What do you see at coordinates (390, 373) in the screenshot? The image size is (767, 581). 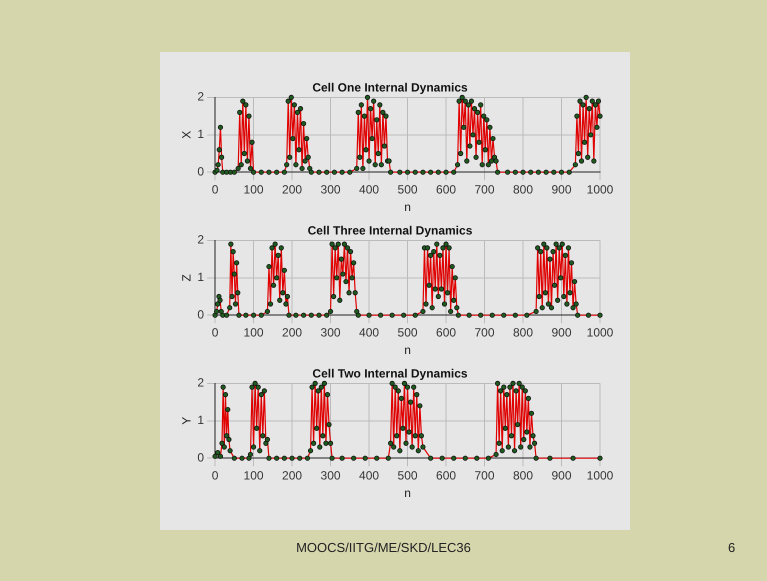 I see `chart-title: Cell Two Internal Dynamics` at bounding box center [390, 373].